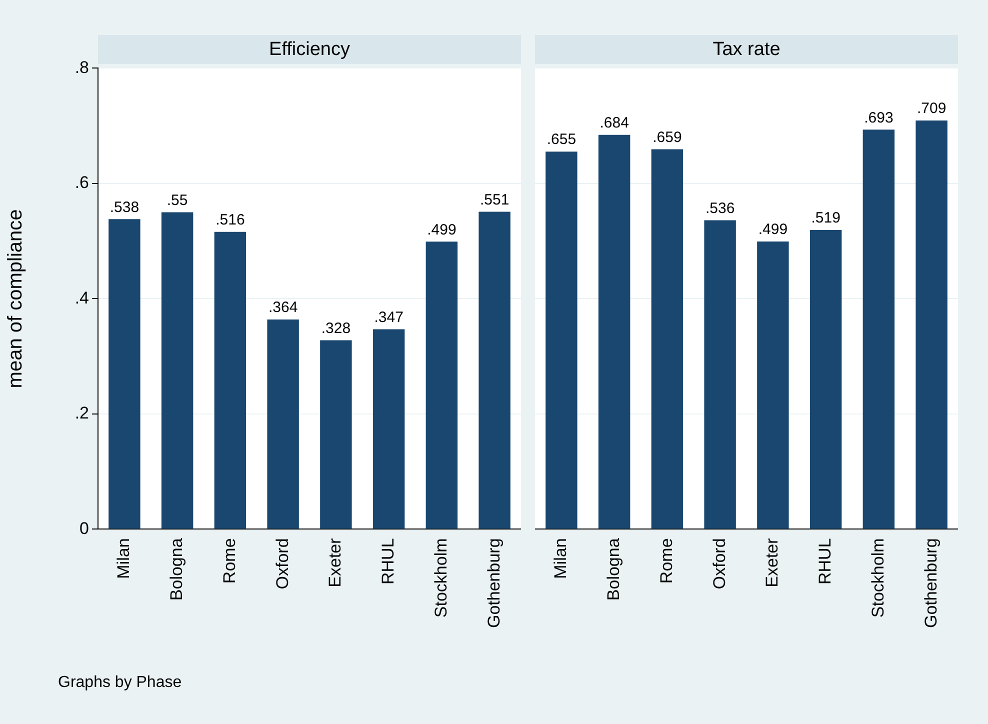 The height and width of the screenshot is (724, 988). I want to click on data-label: .347, so click(389, 317).